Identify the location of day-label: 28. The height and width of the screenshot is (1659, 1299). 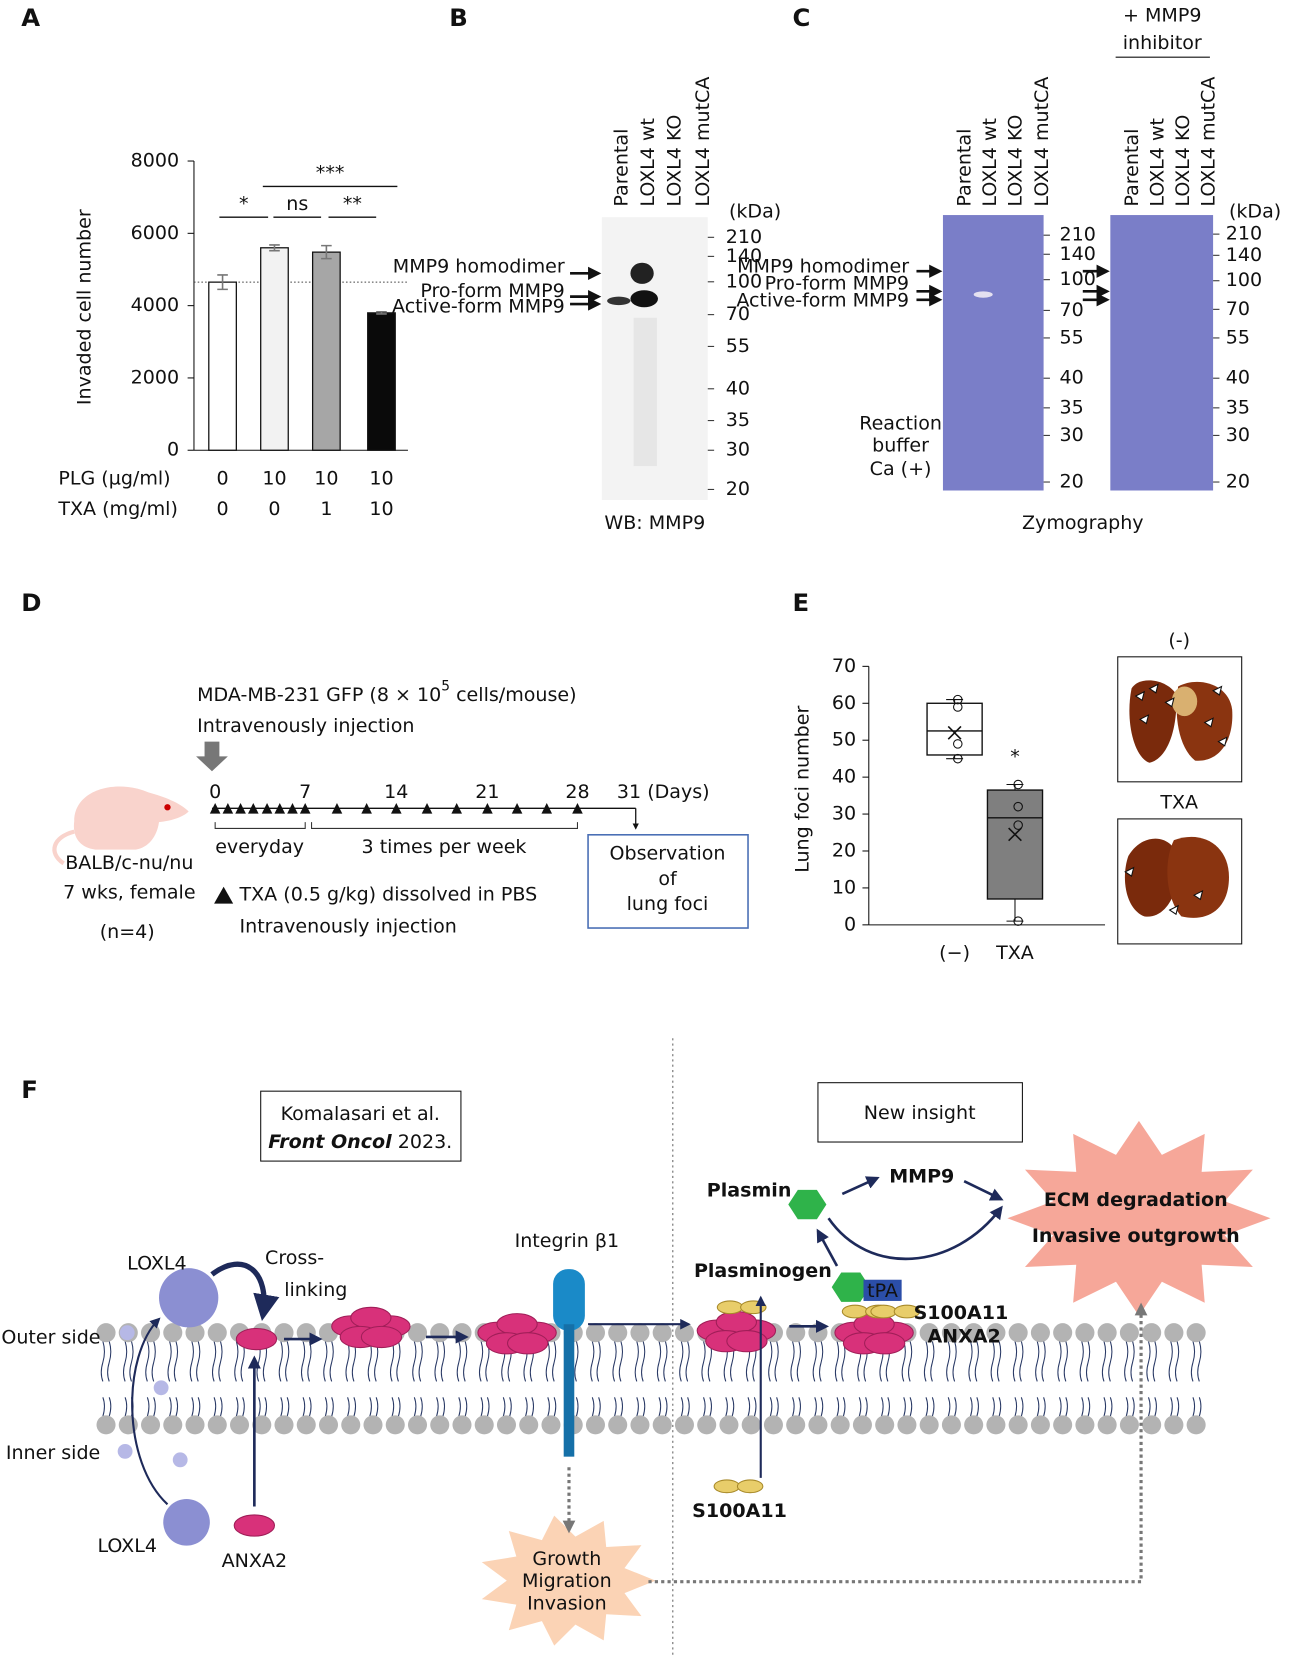
(577, 792).